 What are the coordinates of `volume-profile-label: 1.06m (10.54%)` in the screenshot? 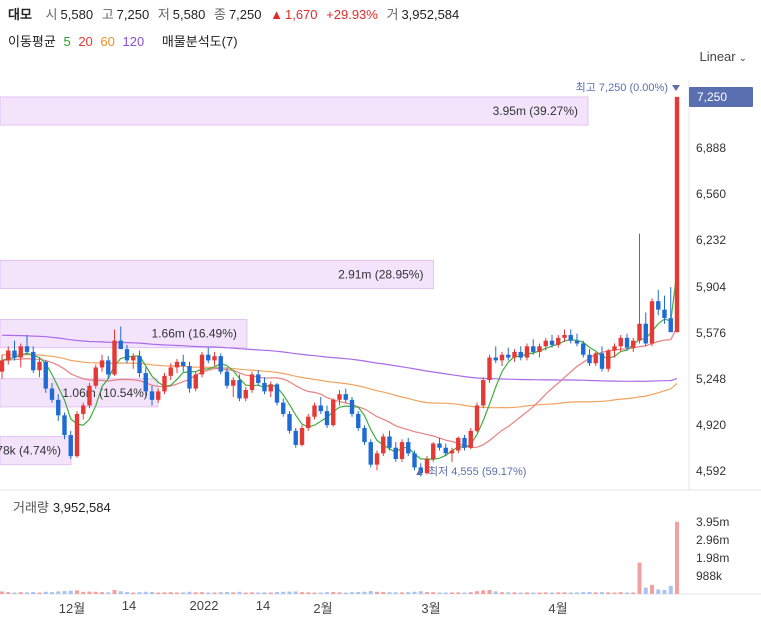 It's located at (104, 393).